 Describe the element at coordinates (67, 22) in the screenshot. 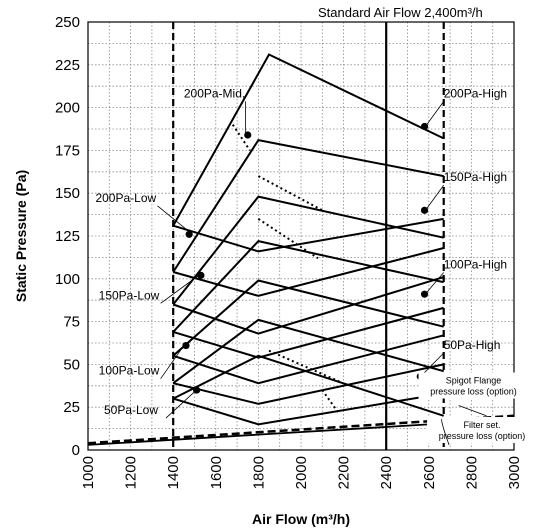

I see `y-tick-label: 250` at that location.